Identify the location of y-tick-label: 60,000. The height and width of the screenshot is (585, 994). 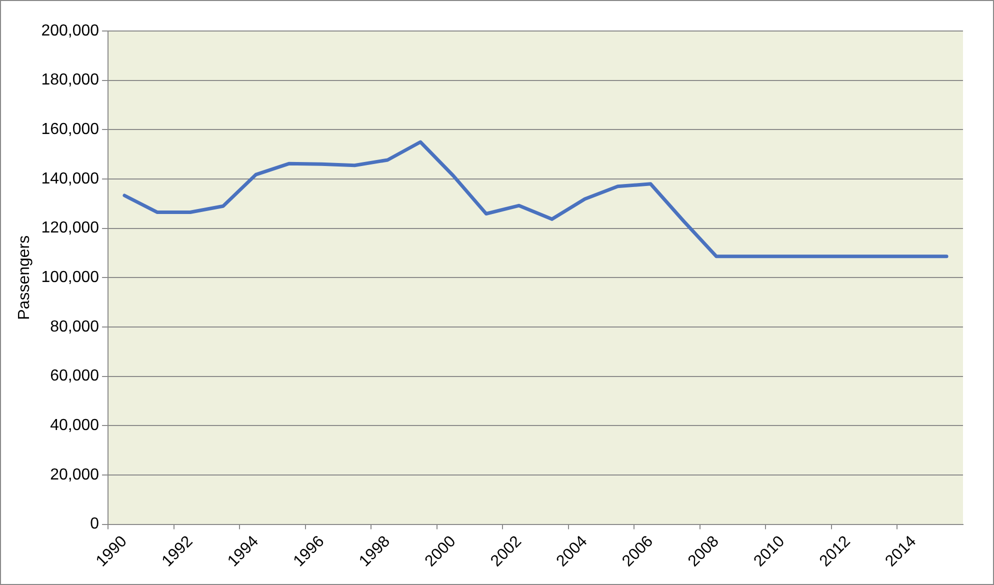
(75, 376).